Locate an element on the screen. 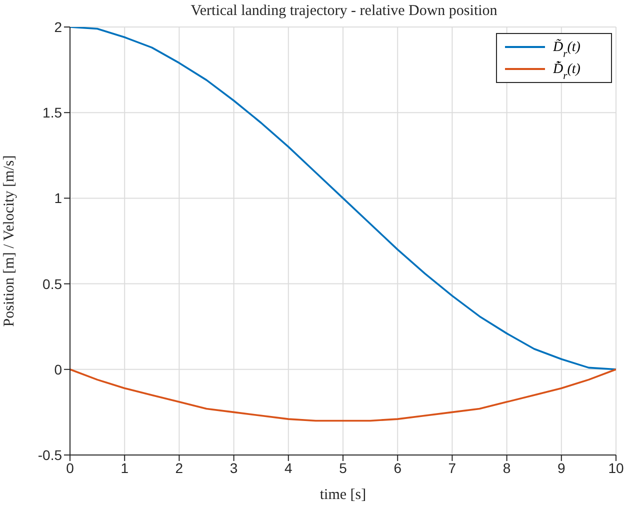  y-tick-label: -0.5 is located at coordinates (50, 454).